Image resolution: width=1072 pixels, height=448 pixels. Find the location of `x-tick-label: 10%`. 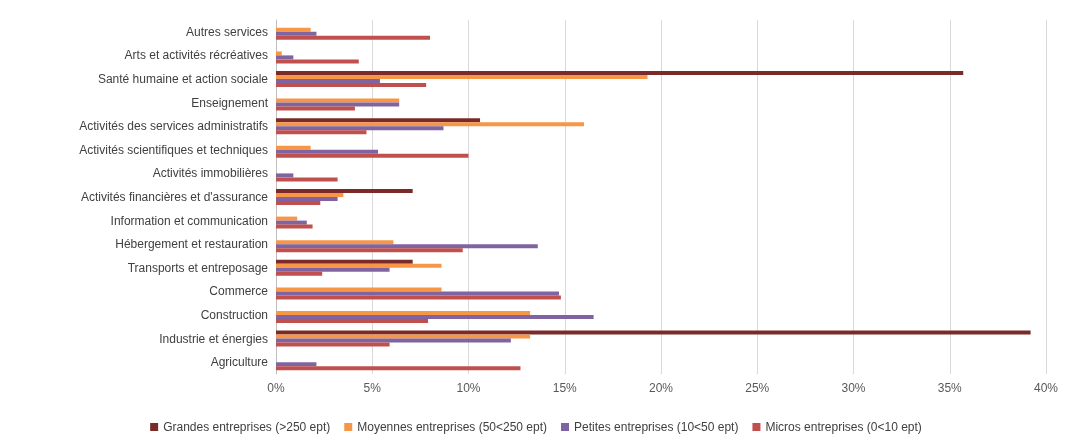

x-tick-label: 10% is located at coordinates (468, 388).